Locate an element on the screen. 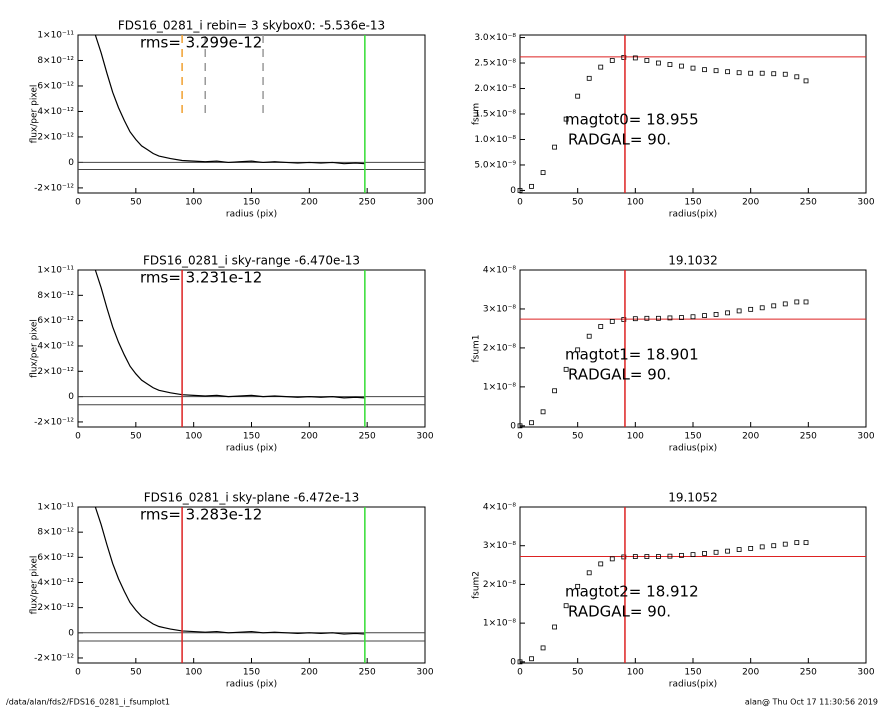 The height and width of the screenshot is (708, 885). y-tick-label: 0 is located at coordinates (513, 662).